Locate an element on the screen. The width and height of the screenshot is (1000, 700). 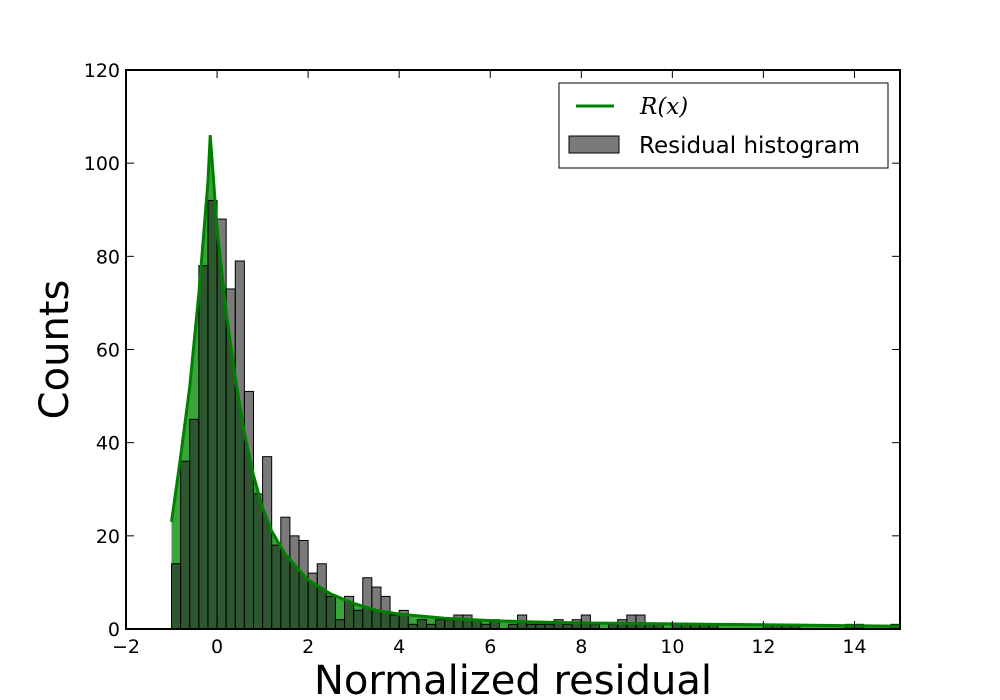
x-tick-label: 4 is located at coordinates (399, 647).